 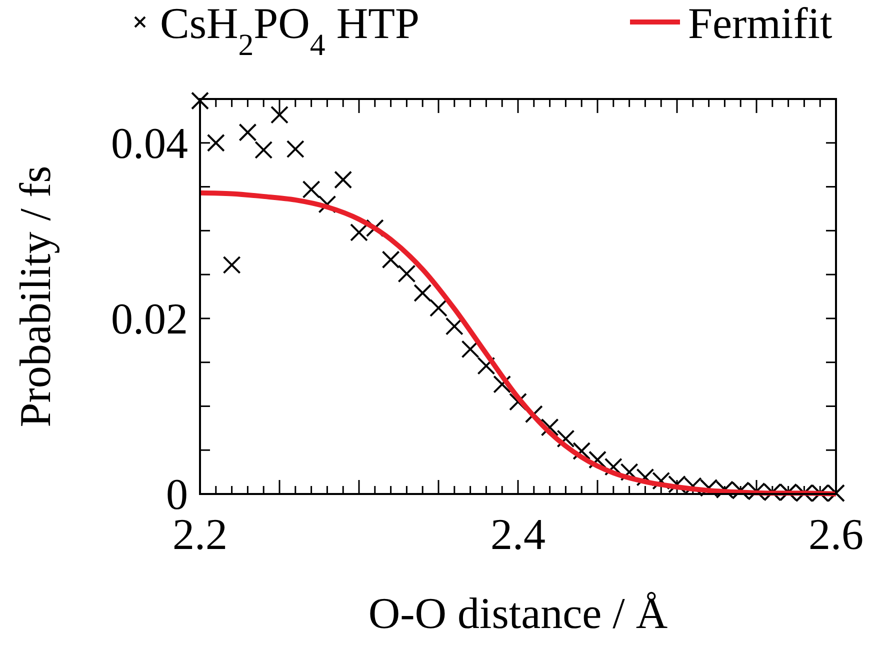 What do you see at coordinates (836, 534) in the screenshot?
I see `x-tick-label: 2.6` at bounding box center [836, 534].